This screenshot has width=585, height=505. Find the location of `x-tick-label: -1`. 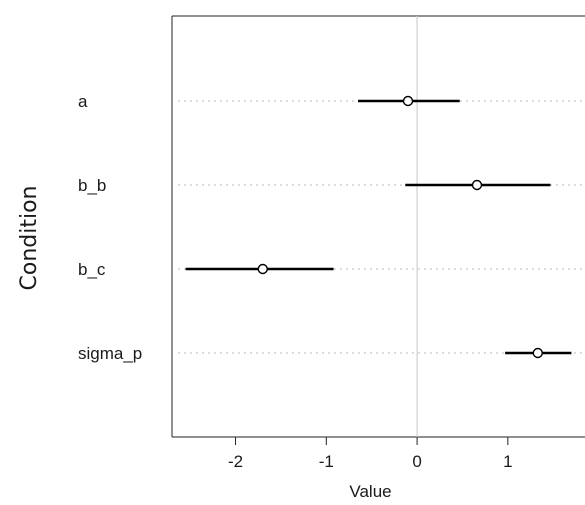

x-tick-label: -1 is located at coordinates (326, 461).